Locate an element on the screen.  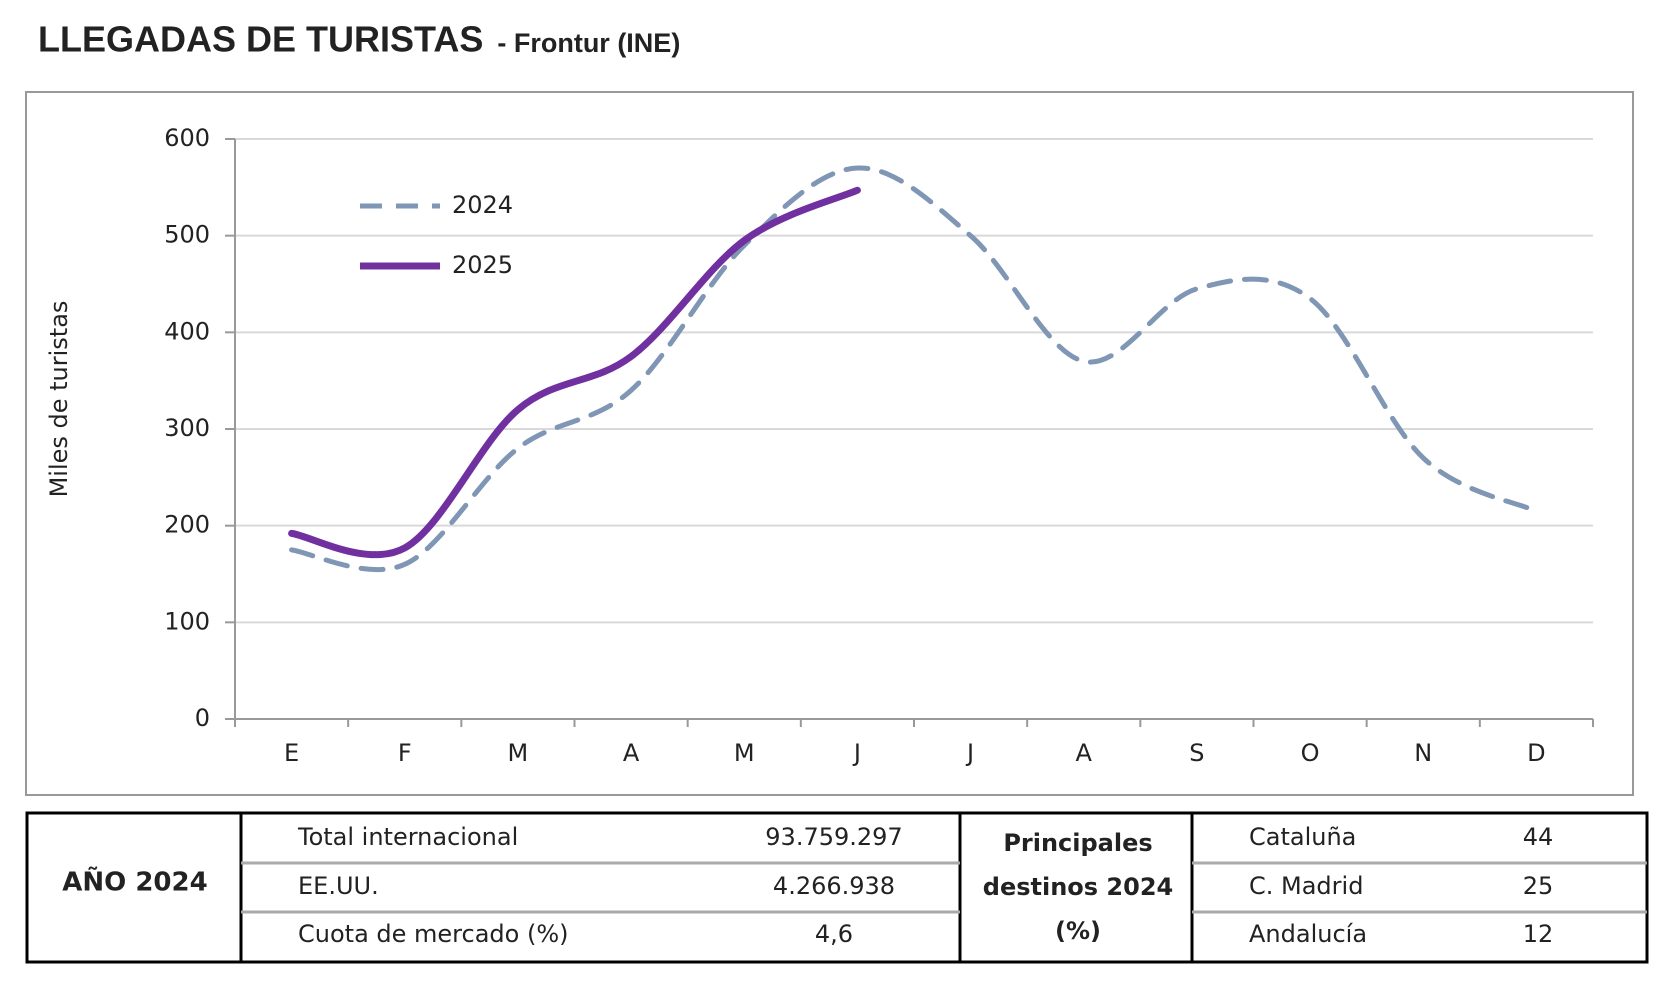
destination-name: C. Madrid is located at coordinates (1306, 886).